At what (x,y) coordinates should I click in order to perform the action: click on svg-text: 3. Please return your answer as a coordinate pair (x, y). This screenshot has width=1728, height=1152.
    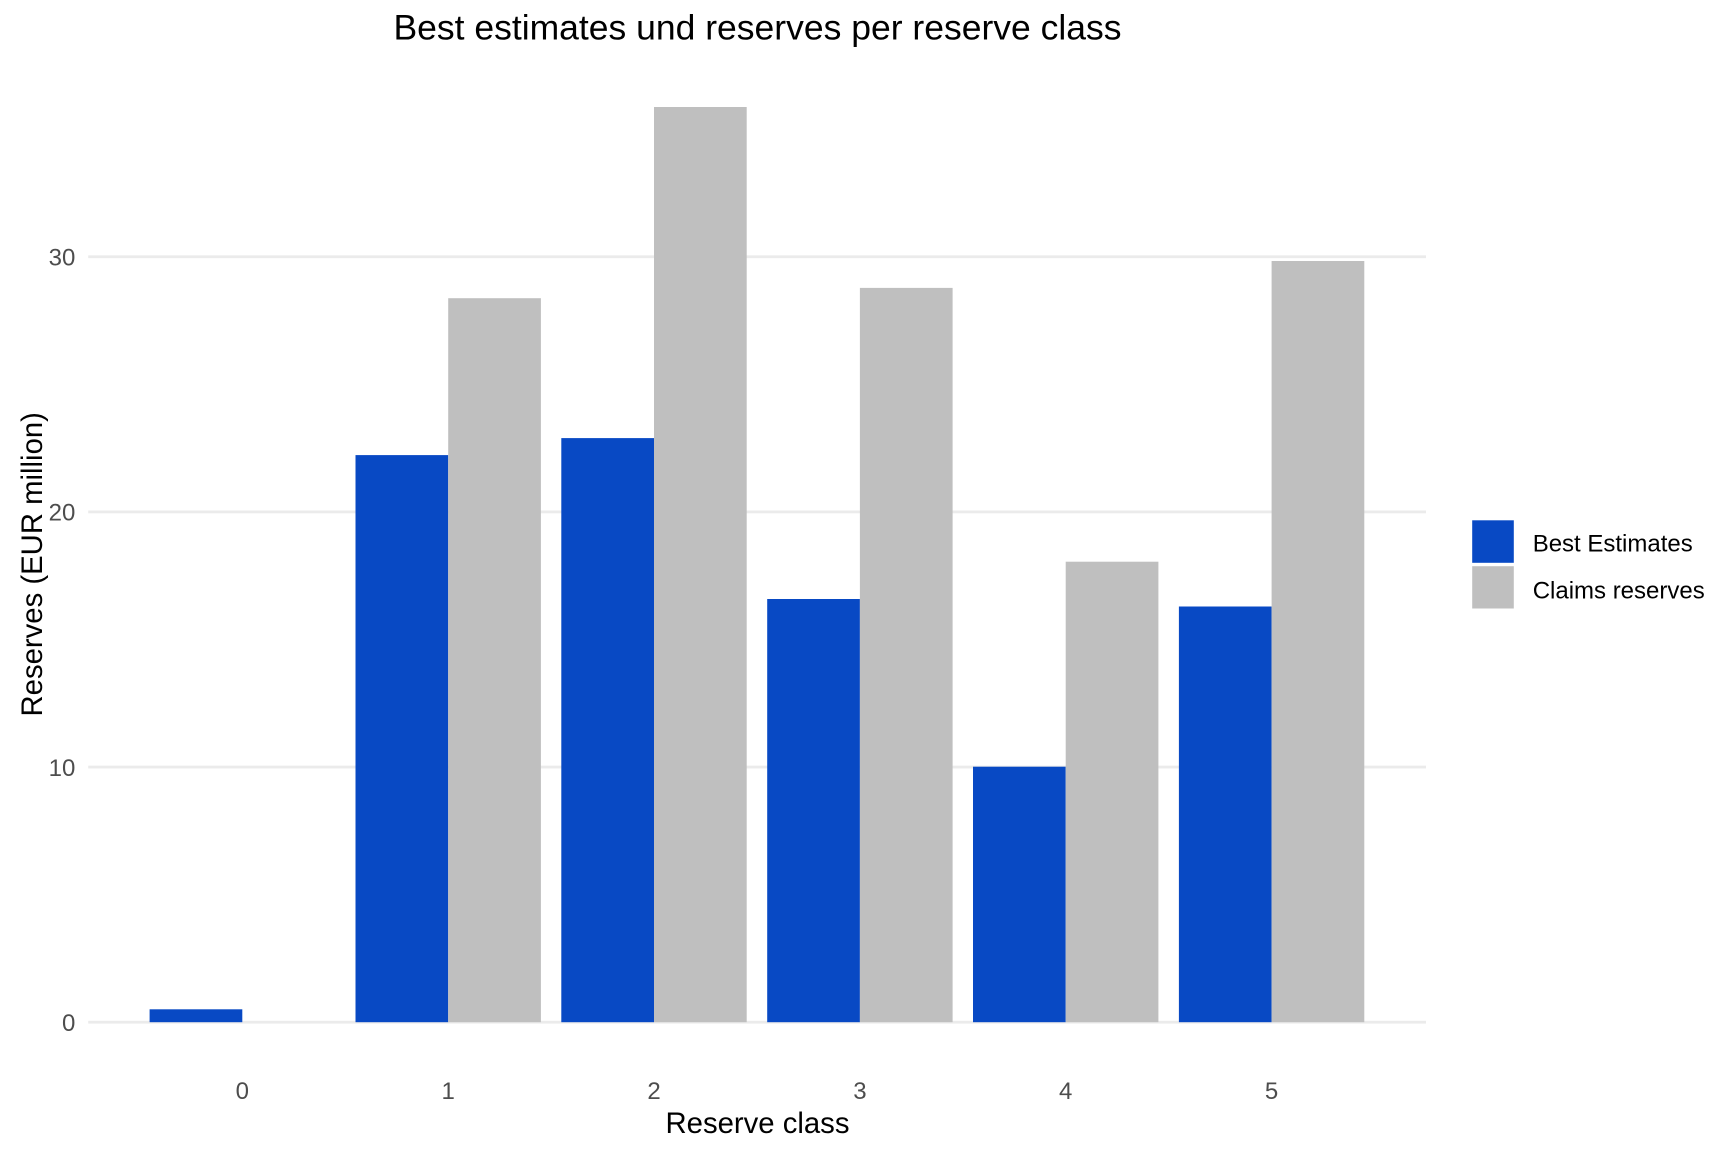
    Looking at the image, I should click on (859, 1091).